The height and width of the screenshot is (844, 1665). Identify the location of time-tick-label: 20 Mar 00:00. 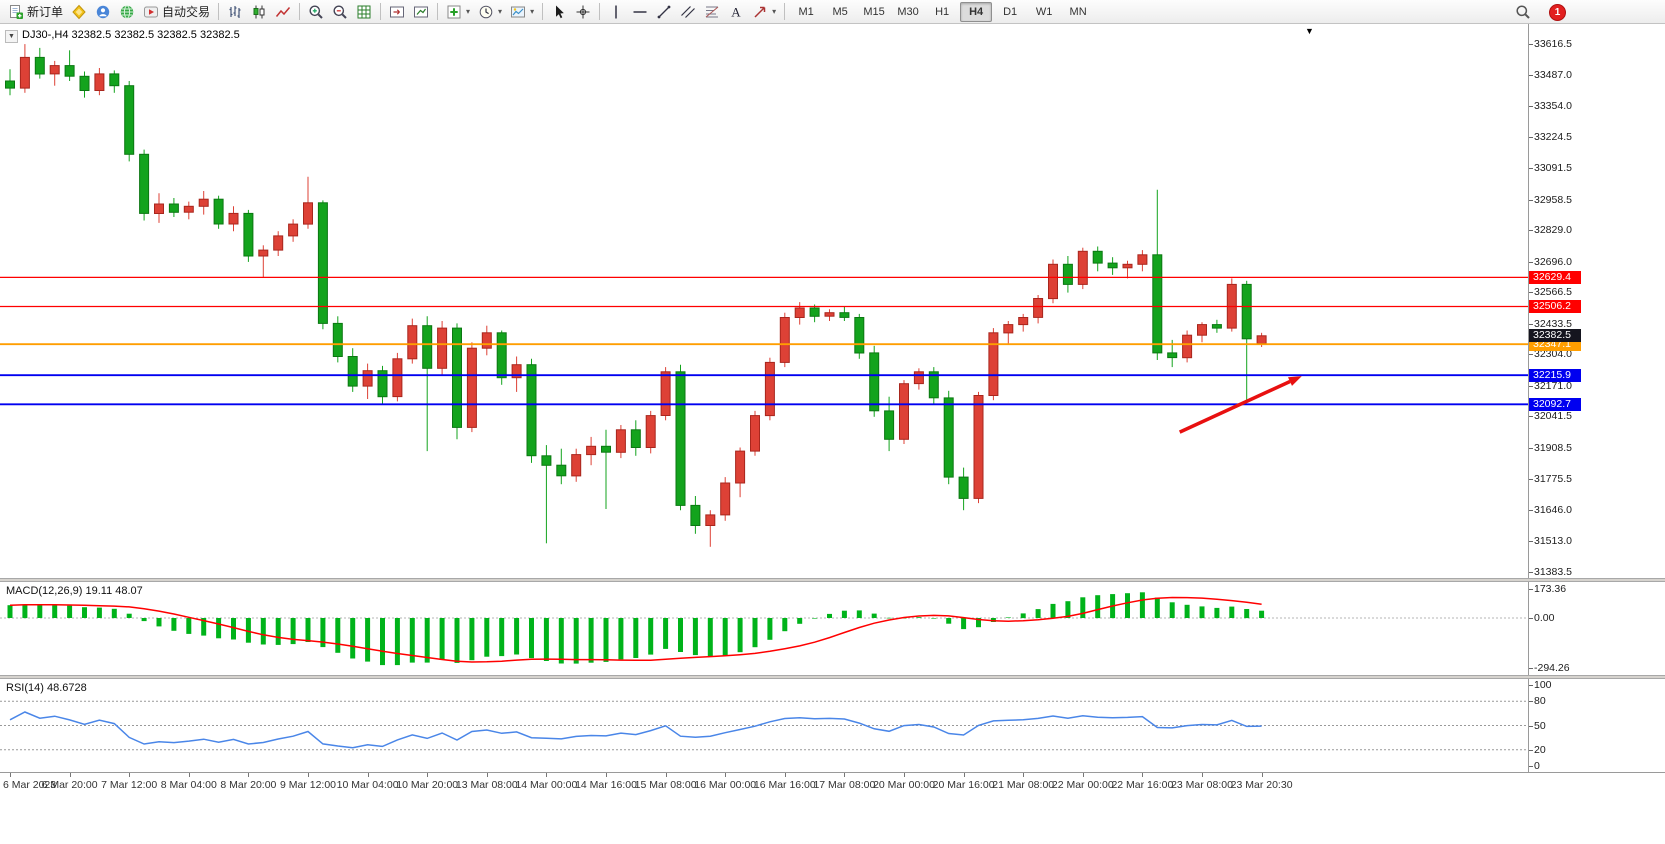
(904, 785).